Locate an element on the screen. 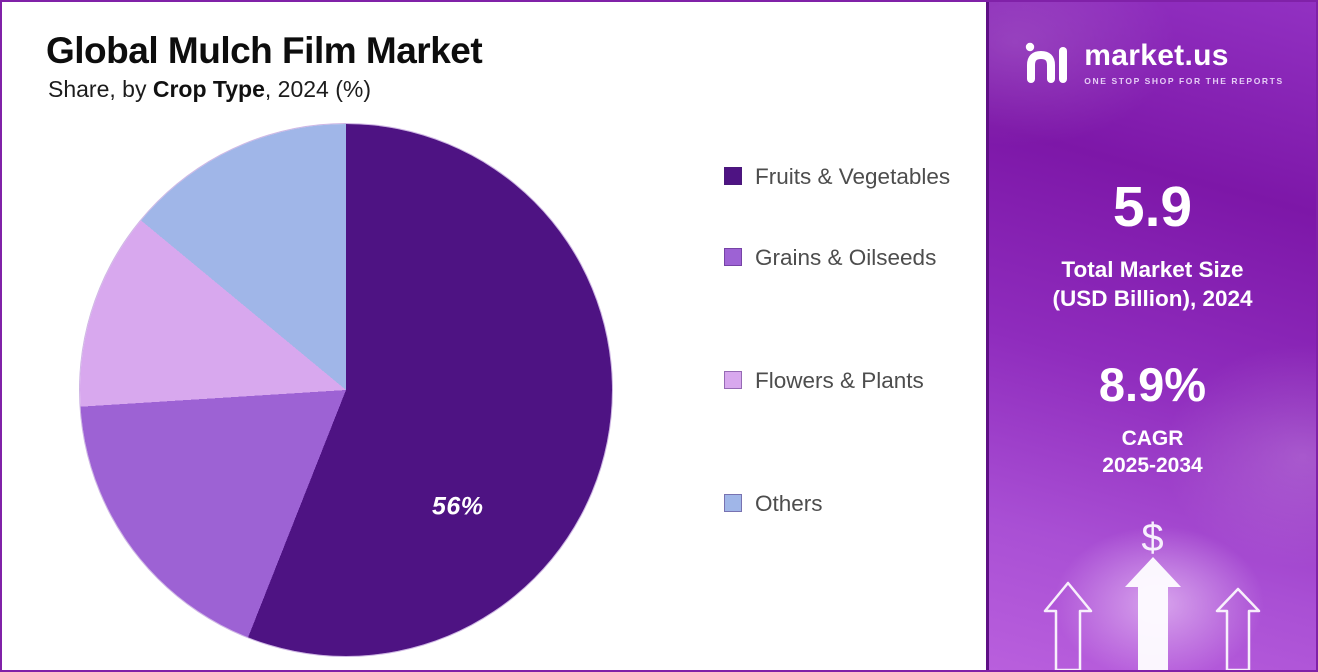 The height and width of the screenshot is (672, 1318). logo: market.us ONE STOP SHOP FOR THE REPORTS is located at coordinates (1152, 62).